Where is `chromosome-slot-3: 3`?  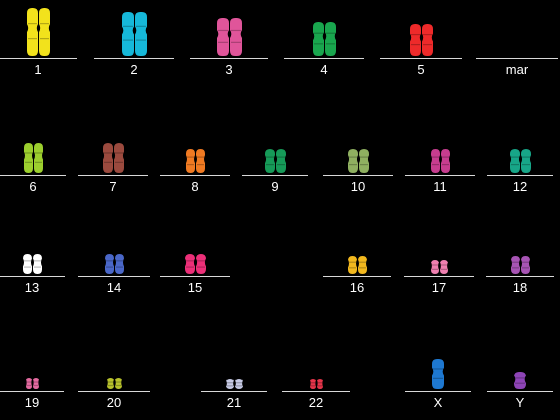
chromosome-slot-3: 3 is located at coordinates (229, 39).